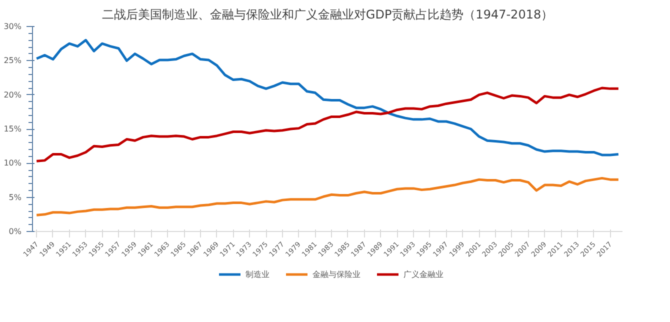 This screenshot has width=670, height=322. I want to click on y-tick-label: 30%, so click(13, 26).